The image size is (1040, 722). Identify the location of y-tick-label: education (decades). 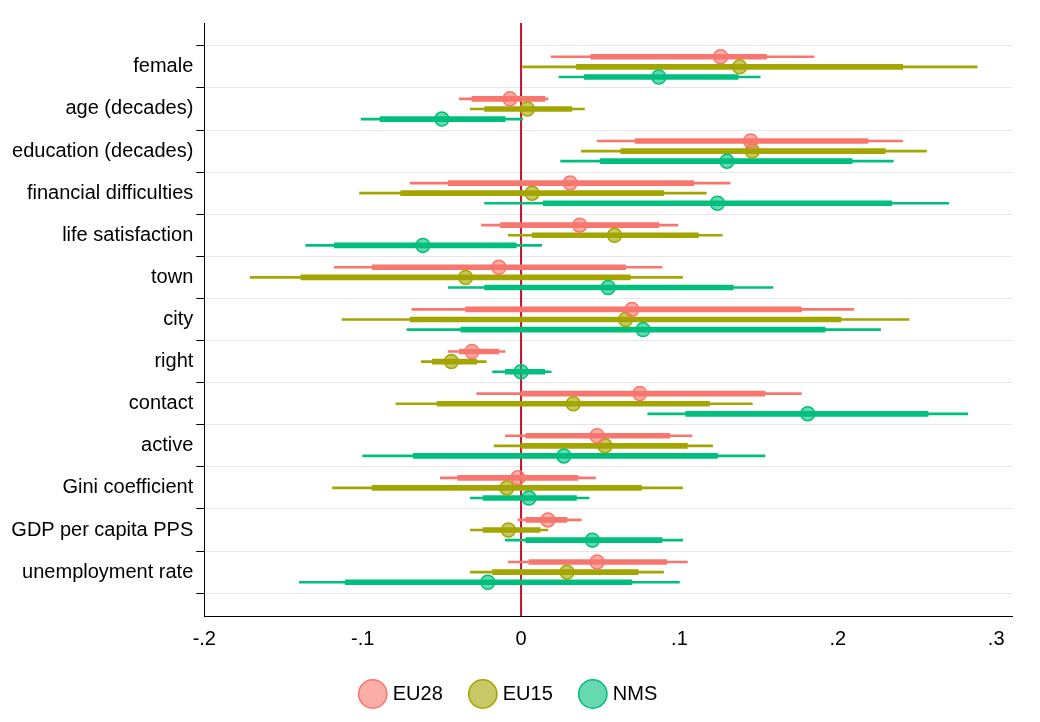
(103, 149).